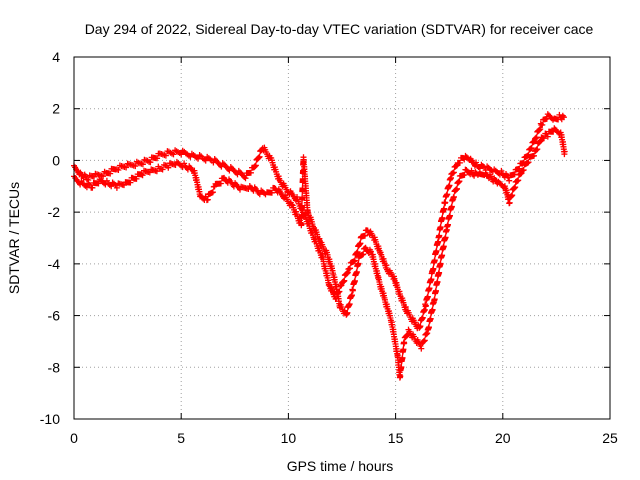  Describe the element at coordinates (50, 238) in the screenshot. I see `y-tick-labels: -10 -8 -6 -4 -2 0 2 4` at that location.